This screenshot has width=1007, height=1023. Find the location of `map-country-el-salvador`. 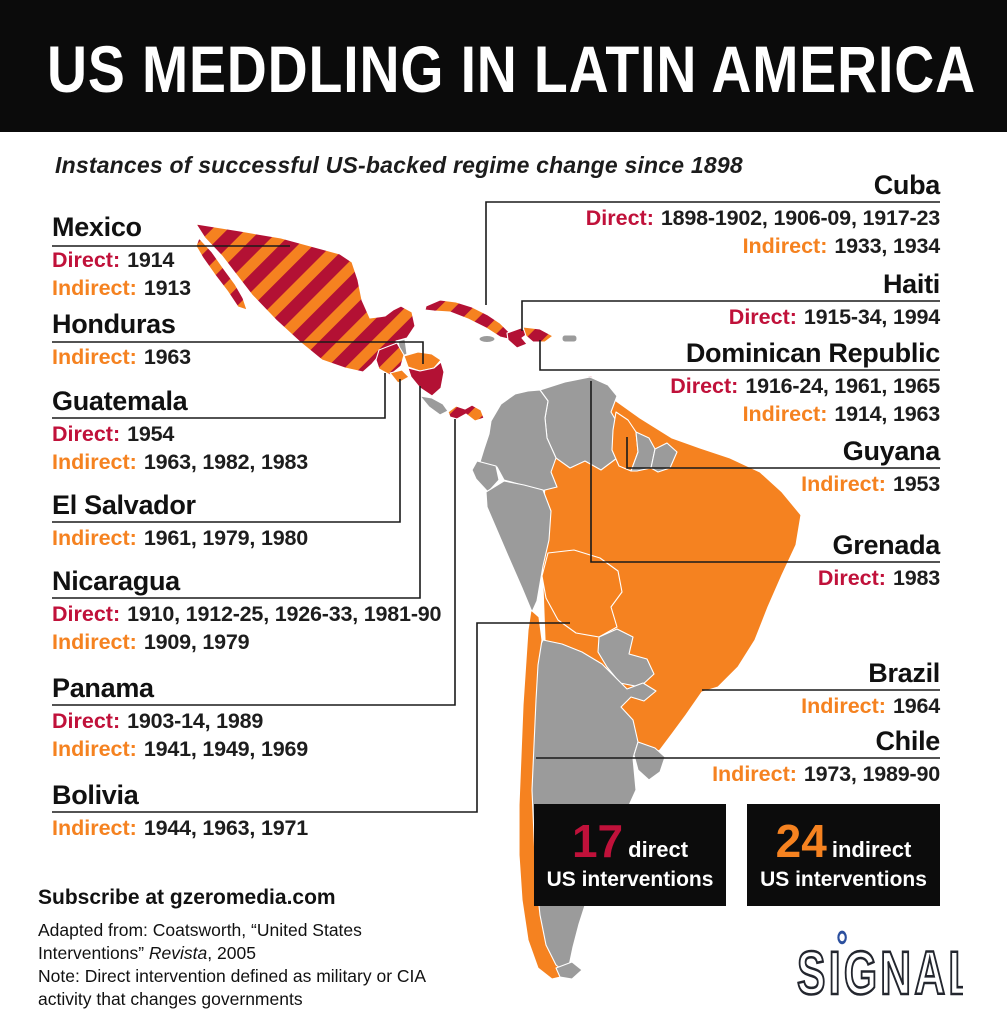

map-country-el-salvador is located at coordinates (399, 376).